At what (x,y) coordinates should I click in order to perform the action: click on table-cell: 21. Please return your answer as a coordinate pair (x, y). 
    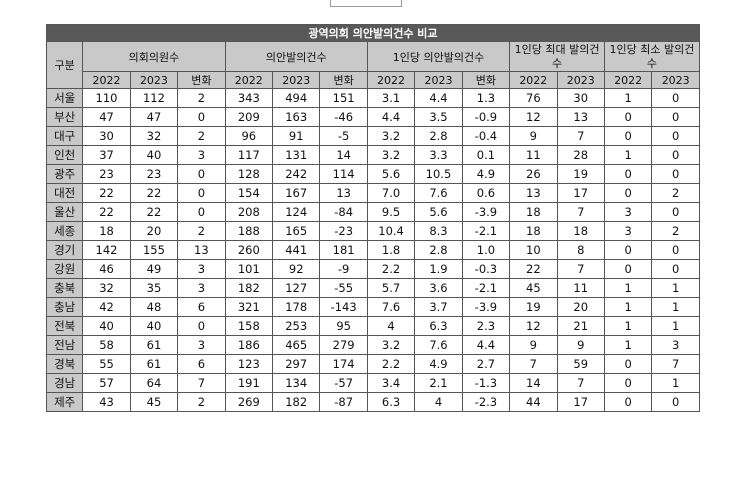
    Looking at the image, I should click on (580, 326).